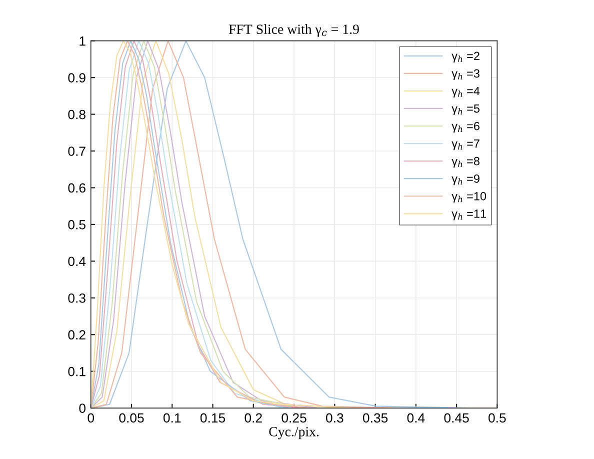 Image resolution: width=594 pixels, height=459 pixels. I want to click on legend-label: γ$_{h}$ =5, so click(466, 110).